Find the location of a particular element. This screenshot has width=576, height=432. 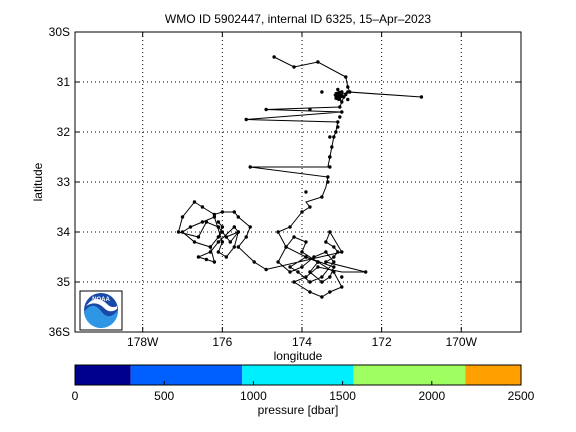

y-tick-label: 33 is located at coordinates (64, 182).